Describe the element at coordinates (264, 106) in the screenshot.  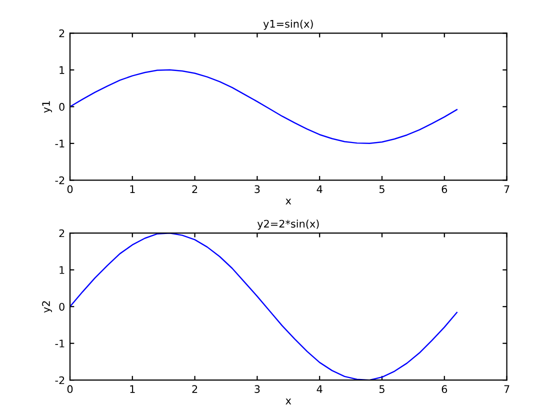
I see `line-series` at that location.